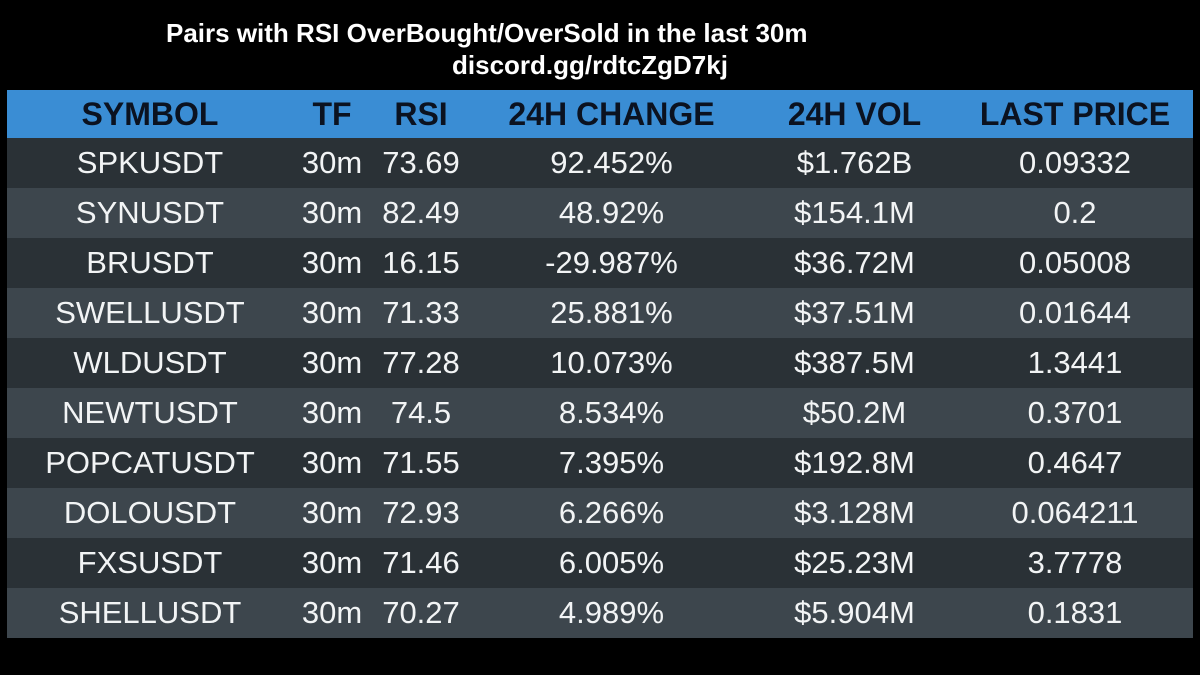 The width and height of the screenshot is (1200, 675). Describe the element at coordinates (421, 562) in the screenshot. I see `rsi-cell: 71.46` at that location.